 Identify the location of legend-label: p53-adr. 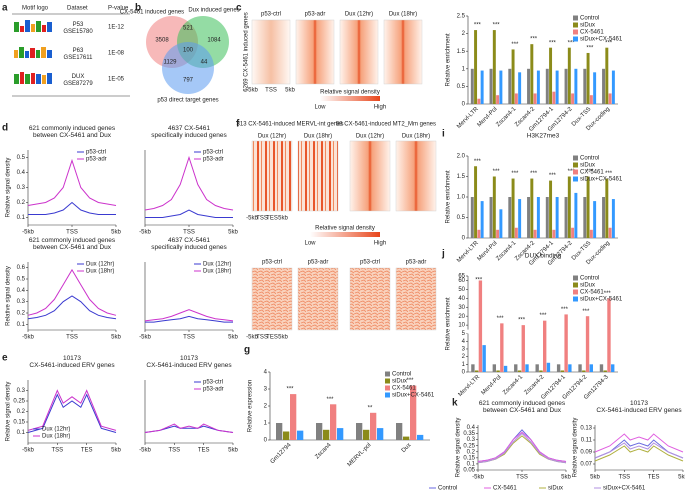
(96, 160).